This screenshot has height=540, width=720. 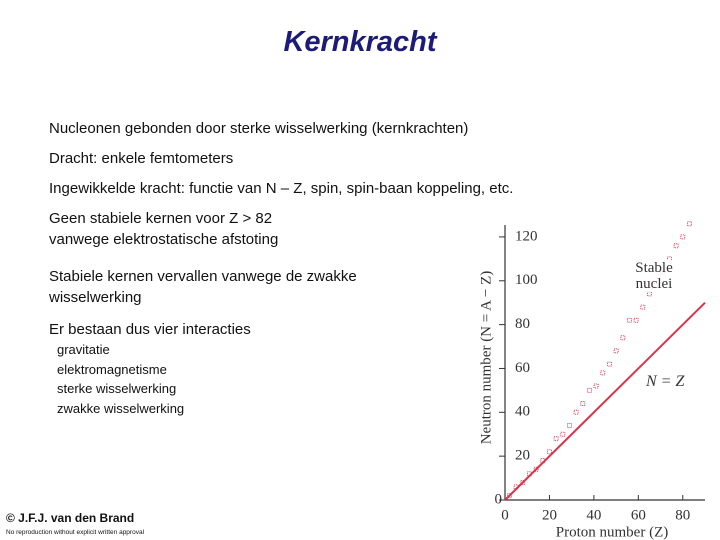 What do you see at coordinates (605, 401) in the screenshot?
I see `n-equals-z-line` at bounding box center [605, 401].